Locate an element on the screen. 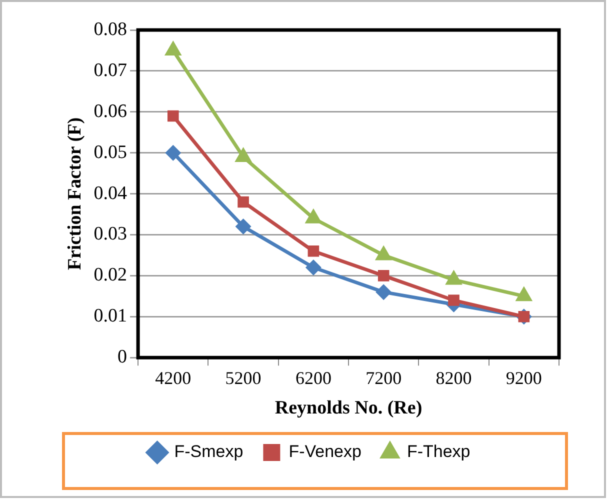  y-tick-label: 0.07 is located at coordinates (111, 70).